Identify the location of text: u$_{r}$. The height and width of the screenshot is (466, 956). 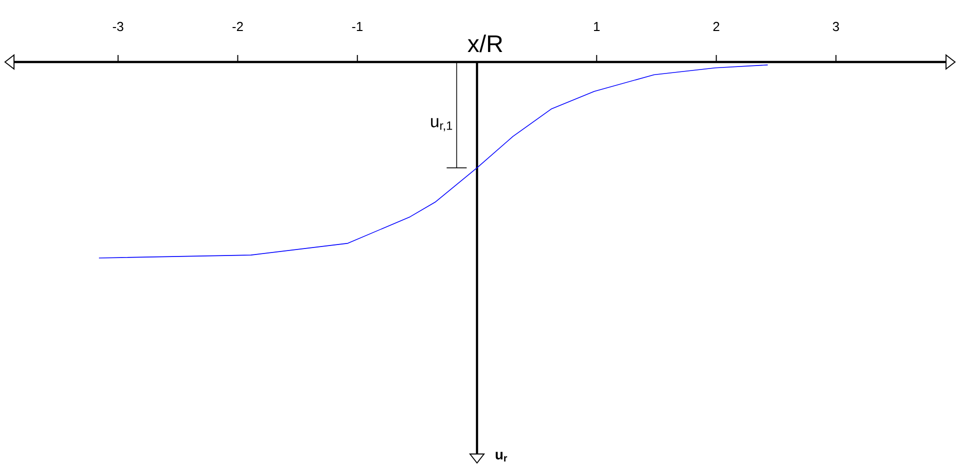
(502, 457).